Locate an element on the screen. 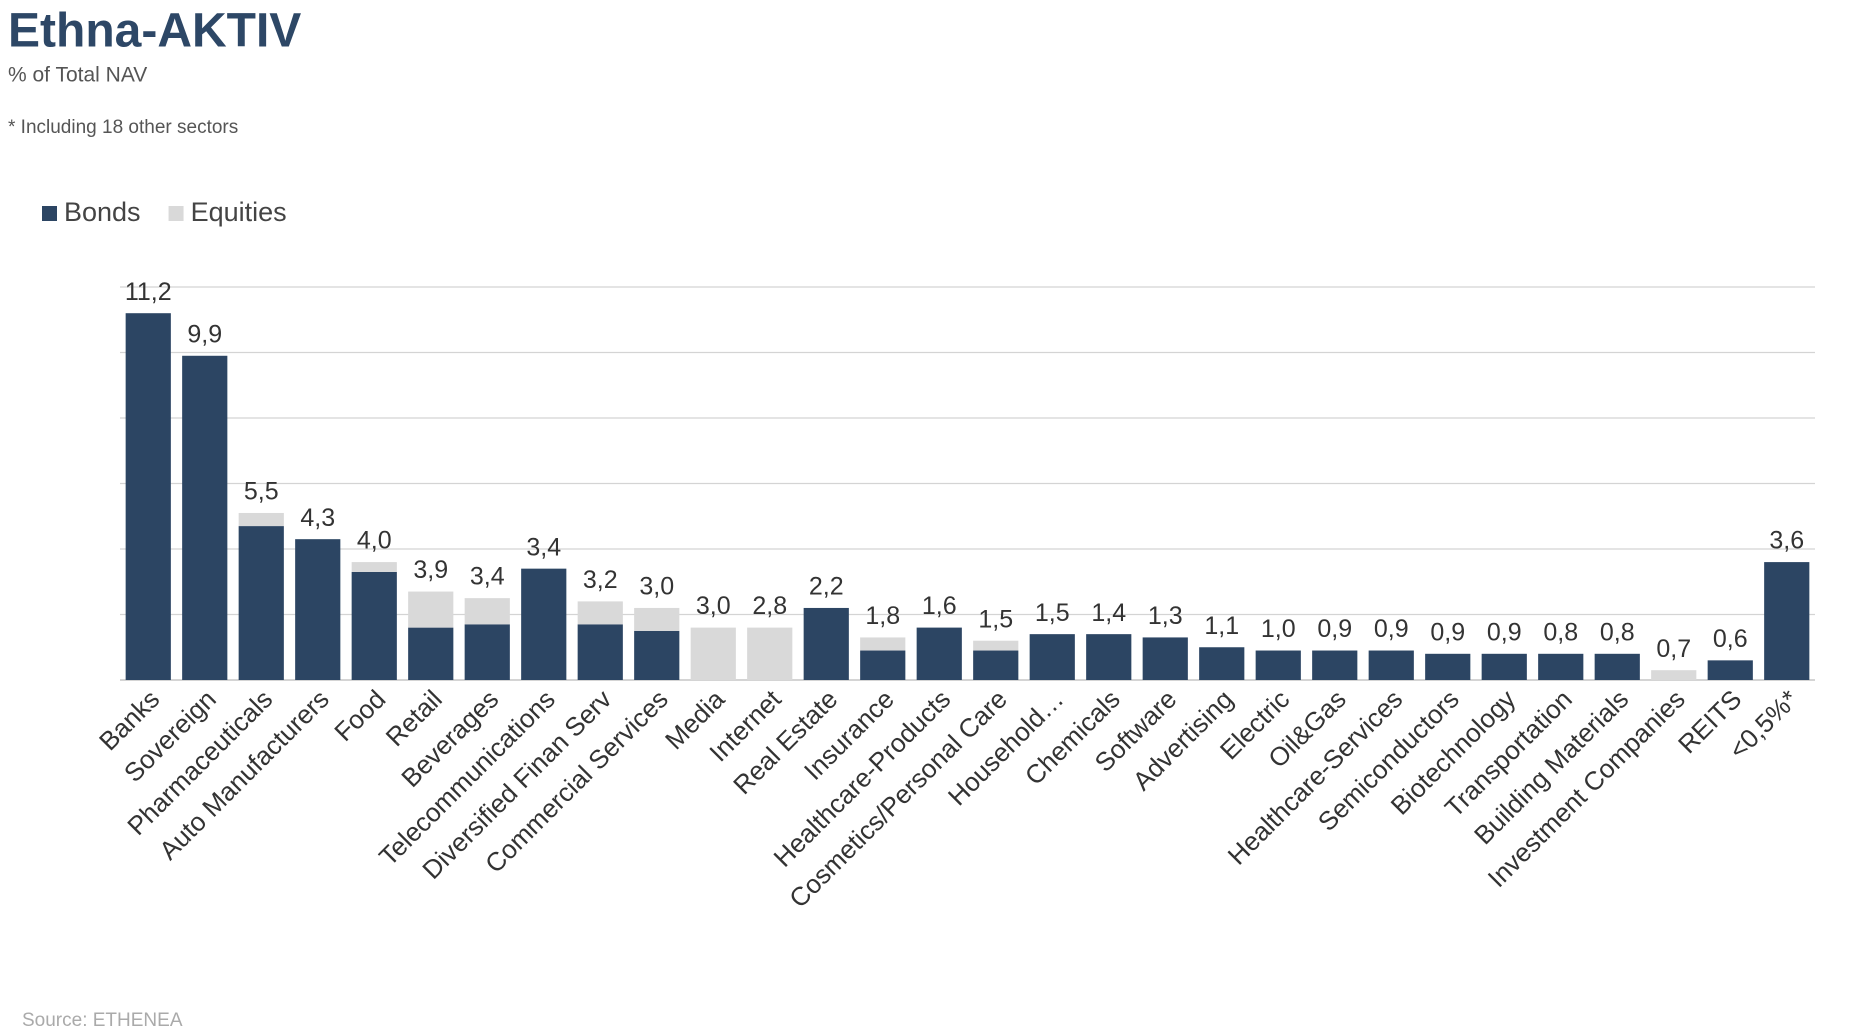 This screenshot has width=1855, height=1034. data-label: 4,3 is located at coordinates (317, 518).